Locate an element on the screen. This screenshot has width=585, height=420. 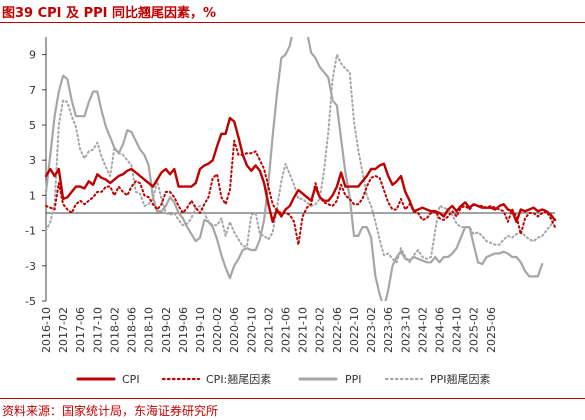
x-tick-label: 2024-10 is located at coordinates (457, 330).